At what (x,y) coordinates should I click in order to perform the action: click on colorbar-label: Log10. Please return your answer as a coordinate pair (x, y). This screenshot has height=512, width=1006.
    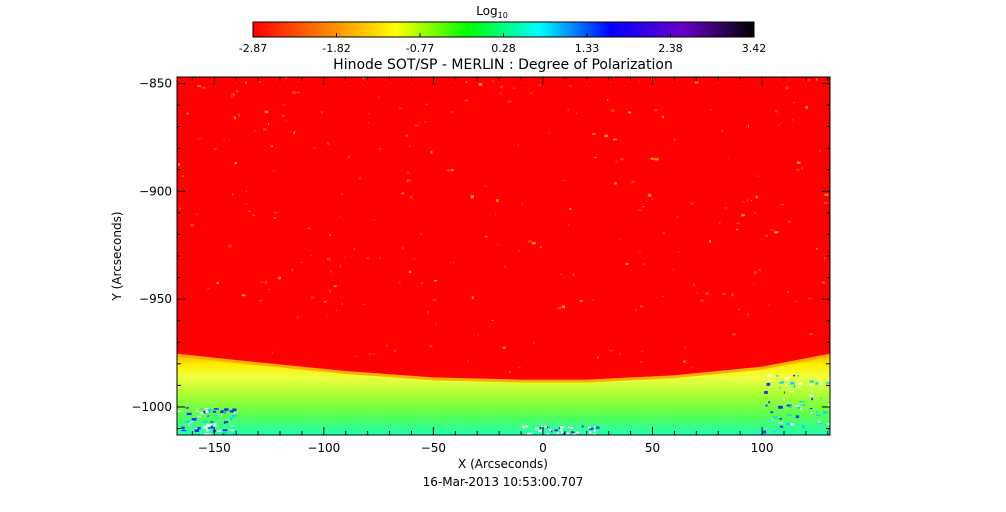
    Looking at the image, I should click on (492, 12).